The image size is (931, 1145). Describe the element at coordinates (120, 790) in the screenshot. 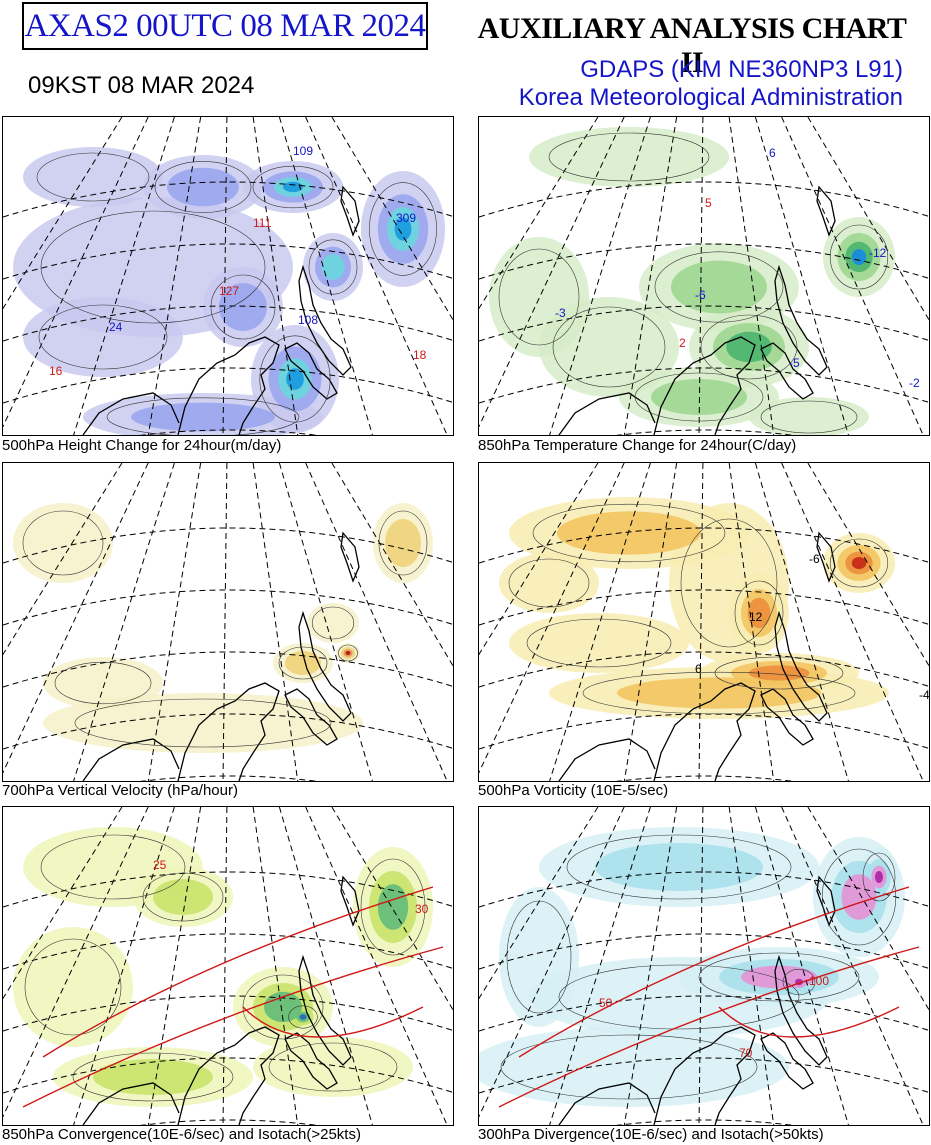

I see `caption-vertical-velocity: 700hPa Vertical Velocity (hPa/hour)` at that location.